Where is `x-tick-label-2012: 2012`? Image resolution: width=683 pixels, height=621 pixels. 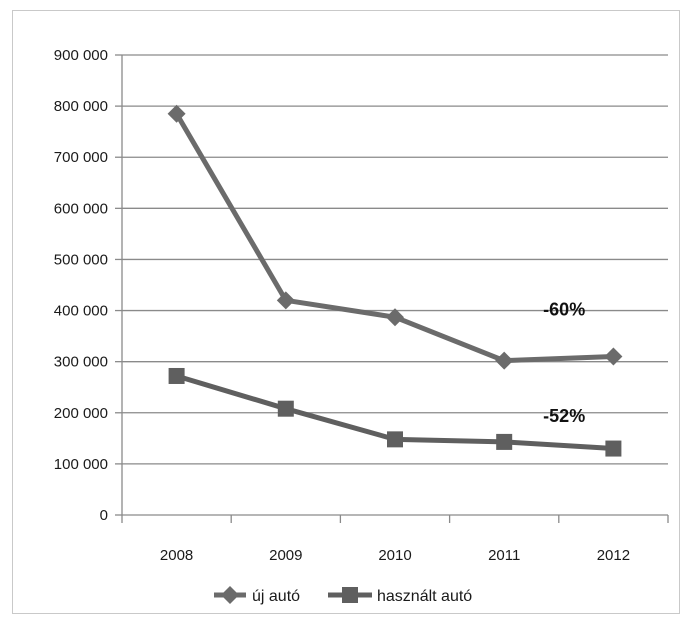 x-tick-label-2012: 2012 is located at coordinates (613, 555).